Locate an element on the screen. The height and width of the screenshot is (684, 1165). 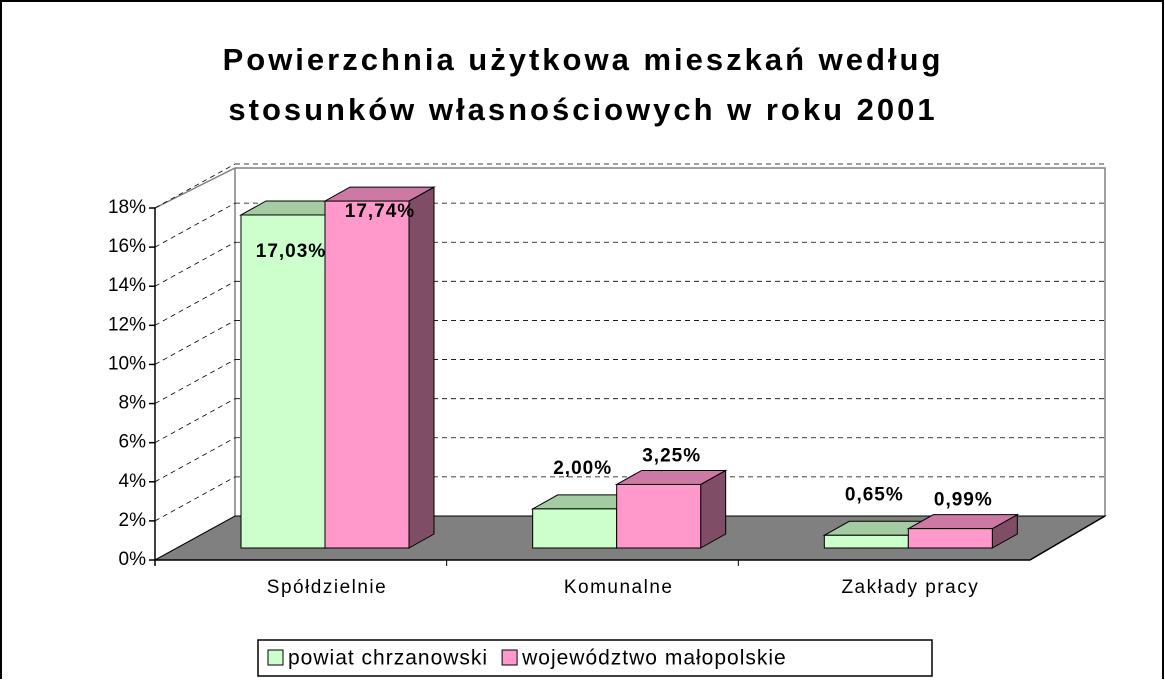
legend-label: powiat chrzanowski is located at coordinates (388, 658).